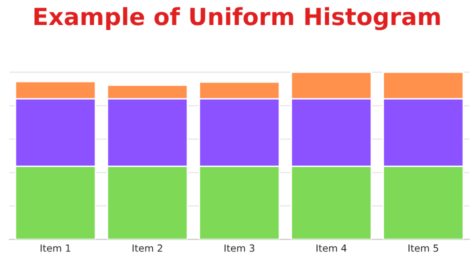  I want to click on x-tick-label: Item 5, so click(423, 248).